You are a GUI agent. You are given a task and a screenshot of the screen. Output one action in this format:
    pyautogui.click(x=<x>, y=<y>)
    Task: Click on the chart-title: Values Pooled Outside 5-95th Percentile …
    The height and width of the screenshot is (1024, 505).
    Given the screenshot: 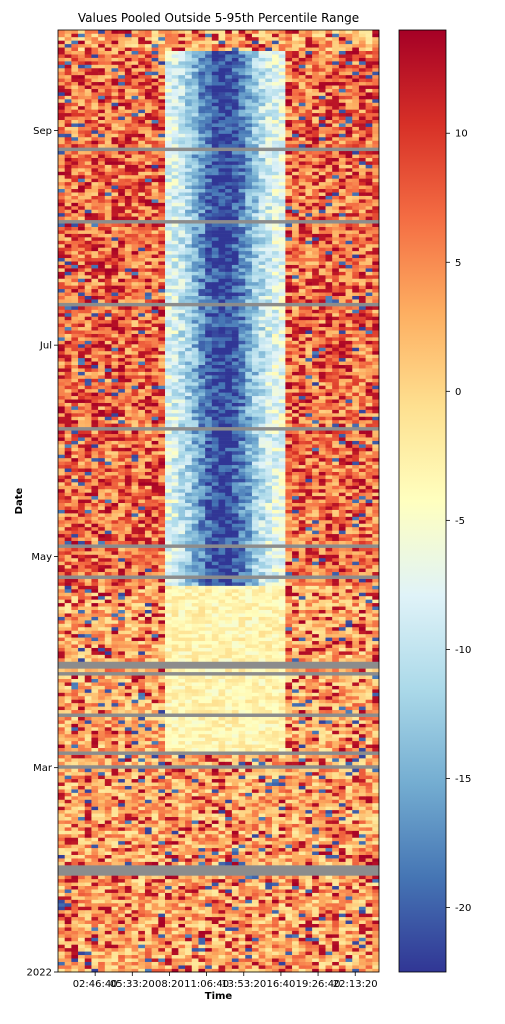 What is the action you would take?
    pyautogui.click(x=218, y=18)
    